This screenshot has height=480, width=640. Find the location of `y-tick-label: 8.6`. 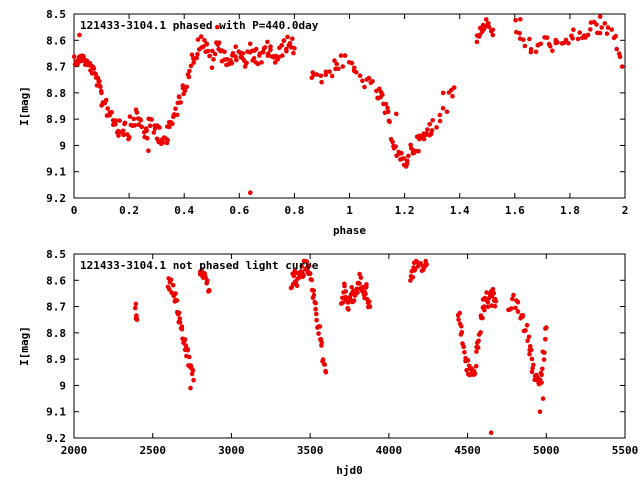

y-tick-label: 8.6 is located at coordinates (56, 40).